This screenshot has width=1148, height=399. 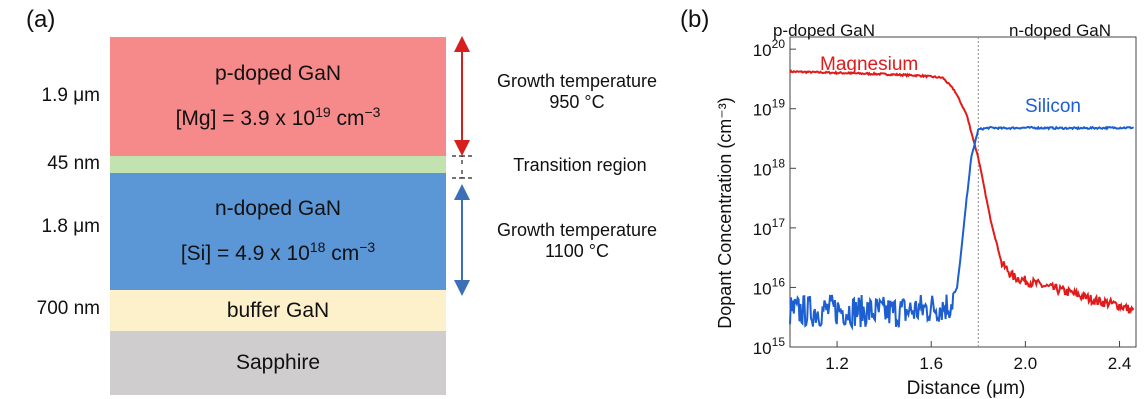 I want to click on n-layer-title: n-doped GaN, so click(x=278, y=208).